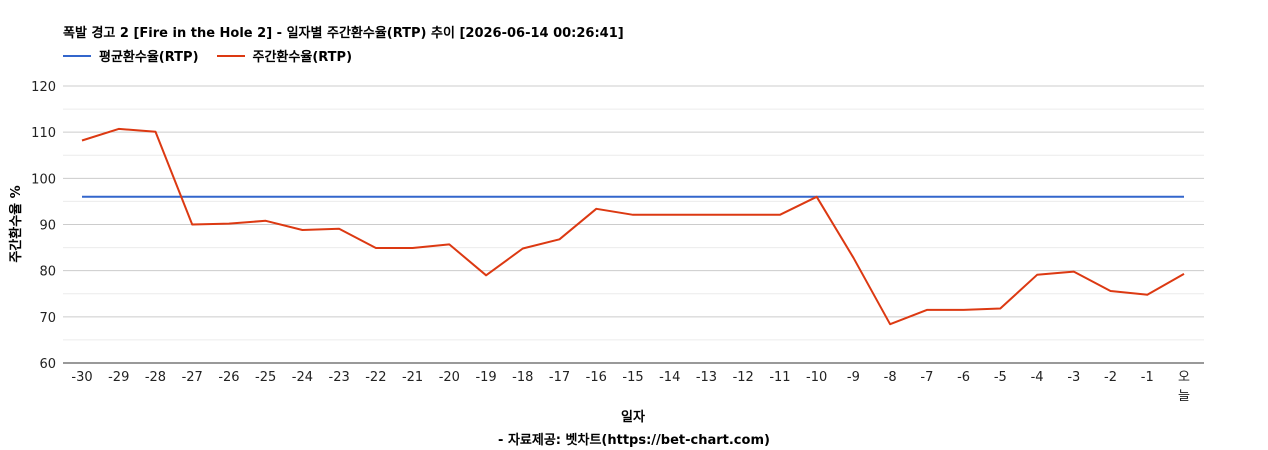 Image resolution: width=1268 pixels, height=450 pixels. What do you see at coordinates (1000, 377) in the screenshot?
I see `x-tick-label: -5` at bounding box center [1000, 377].